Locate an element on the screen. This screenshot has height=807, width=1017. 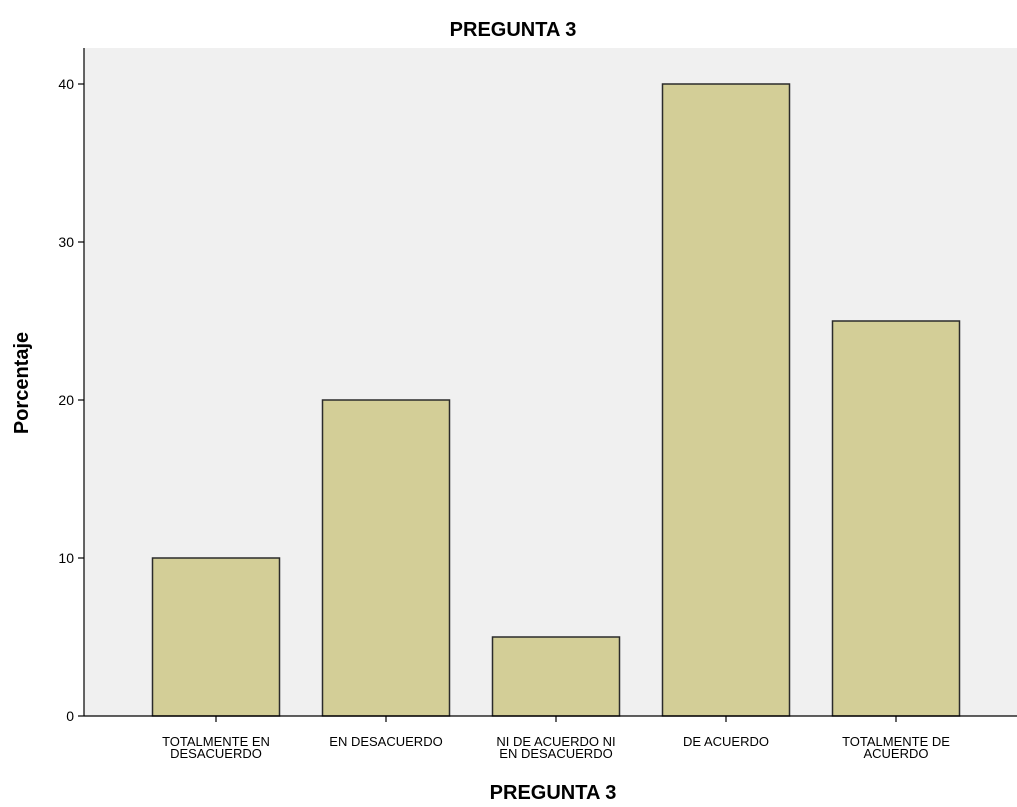
x-axis-title: PREGUNTA 3 is located at coordinates (553, 793).